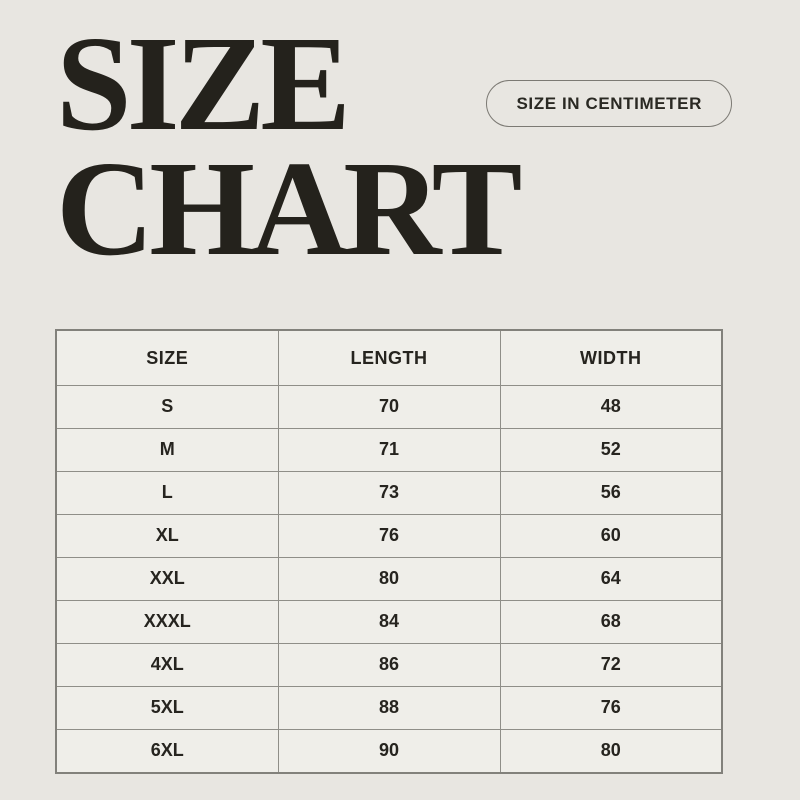 Image resolution: width=800 pixels, height=800 pixels. I want to click on col-header-length: LENGTH, so click(389, 357).